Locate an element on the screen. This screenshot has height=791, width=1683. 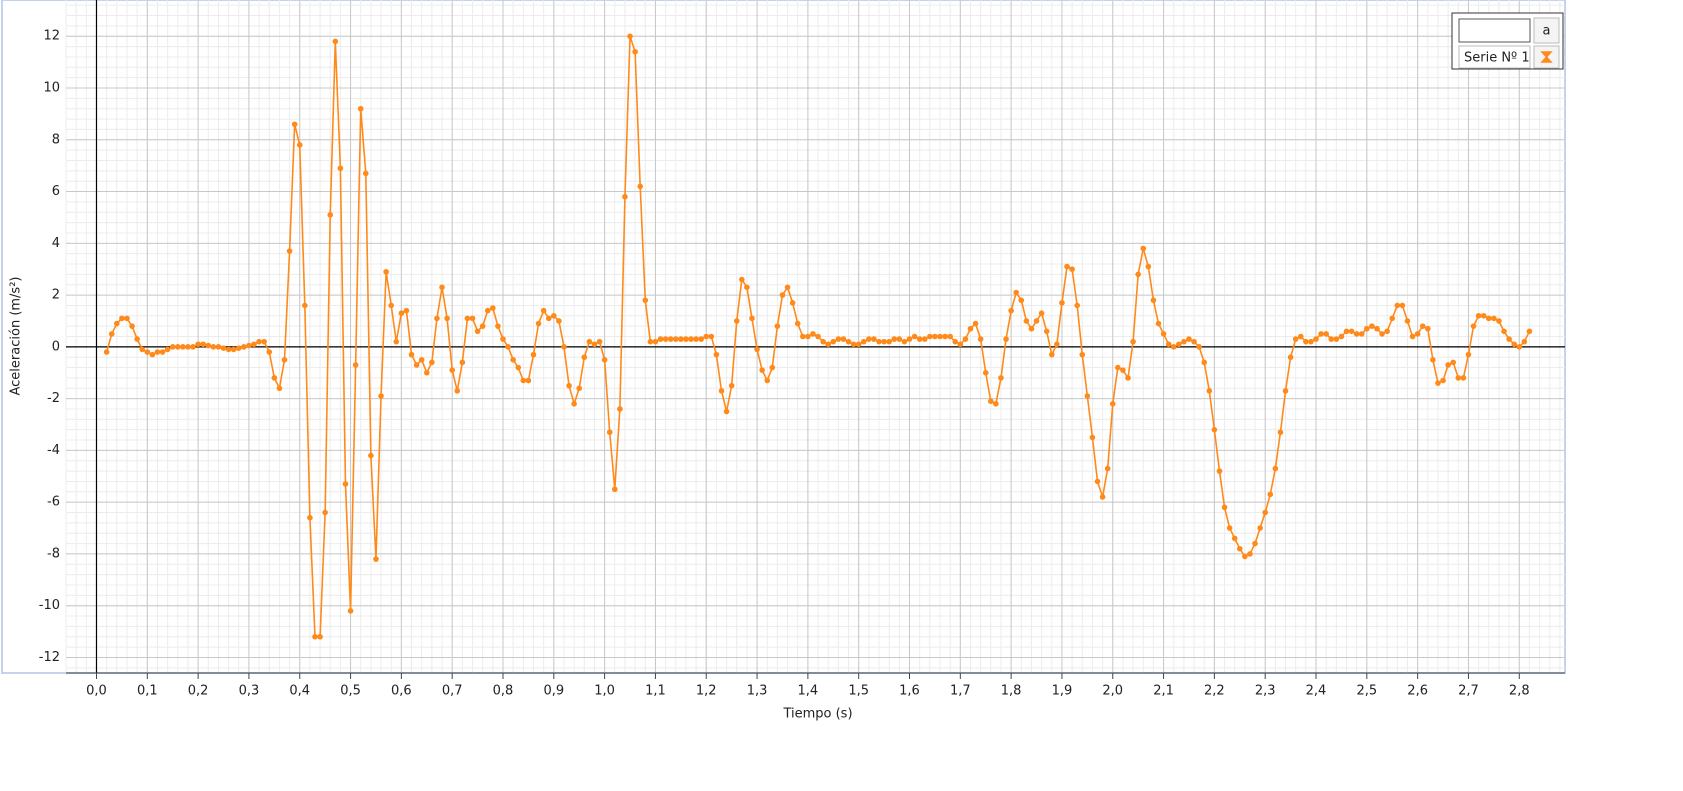
legend-input is located at coordinates (1494, 30).